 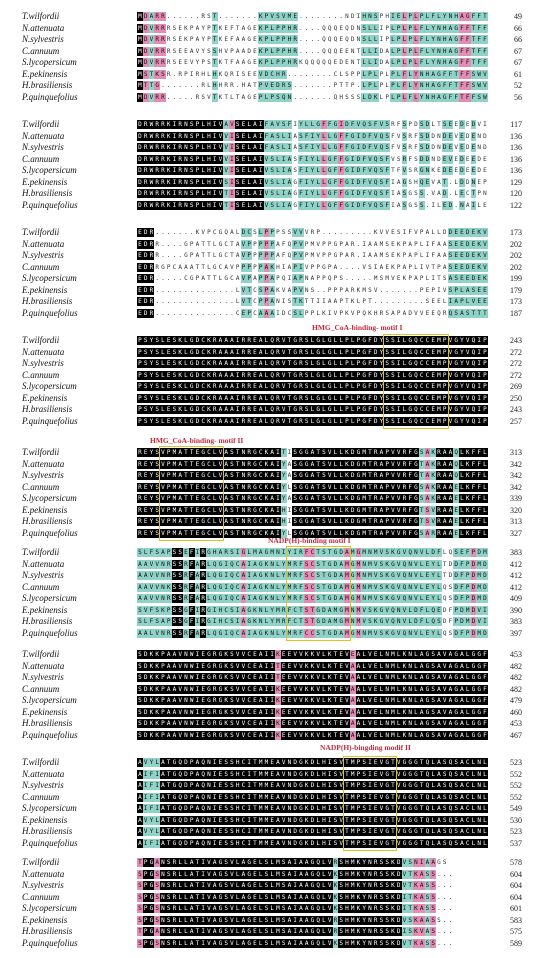 What do you see at coordinates (357, 327) in the screenshot?
I see `motif-label: HMG_CoA-binding- motif I` at bounding box center [357, 327].